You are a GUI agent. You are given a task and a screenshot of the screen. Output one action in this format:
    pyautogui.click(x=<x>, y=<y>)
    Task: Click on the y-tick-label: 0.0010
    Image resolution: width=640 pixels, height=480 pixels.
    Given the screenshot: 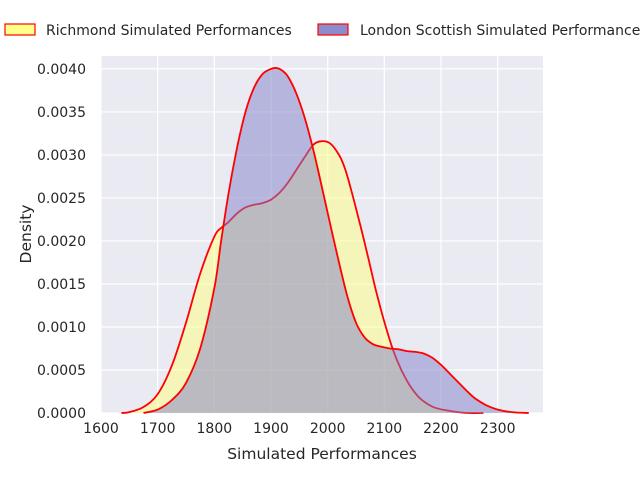 What is the action you would take?
    pyautogui.click(x=61, y=328)
    